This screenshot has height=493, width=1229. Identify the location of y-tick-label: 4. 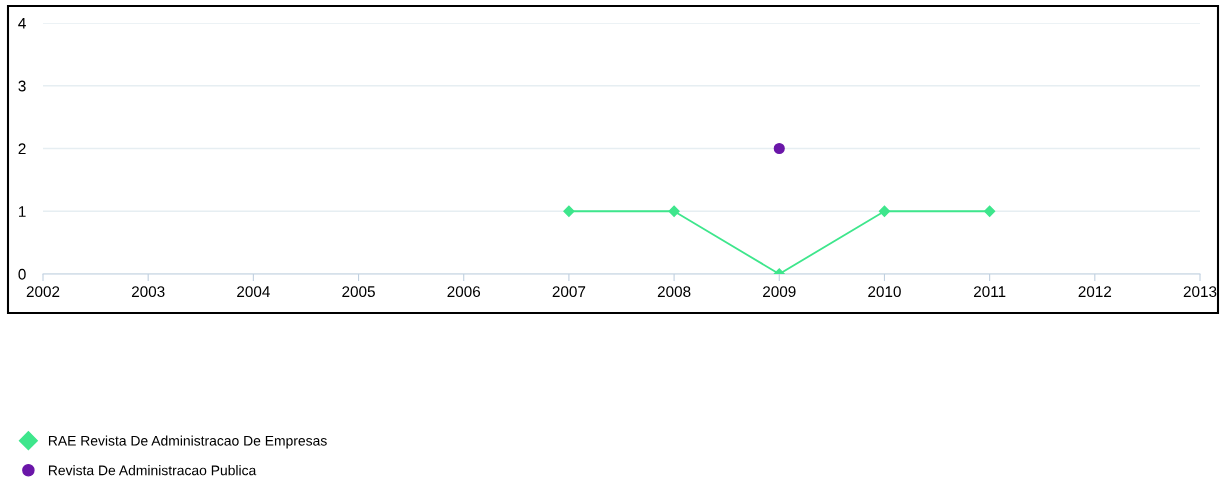
(22, 23).